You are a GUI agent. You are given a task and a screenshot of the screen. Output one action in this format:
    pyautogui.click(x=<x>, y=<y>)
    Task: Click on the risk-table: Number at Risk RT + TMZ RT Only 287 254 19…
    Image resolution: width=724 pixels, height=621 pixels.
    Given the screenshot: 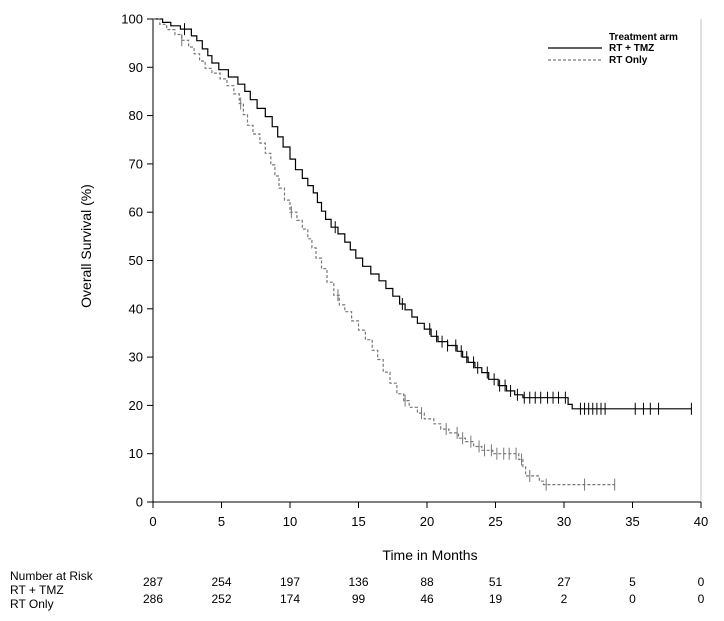 What is the action you would take?
    pyautogui.click(x=357, y=590)
    